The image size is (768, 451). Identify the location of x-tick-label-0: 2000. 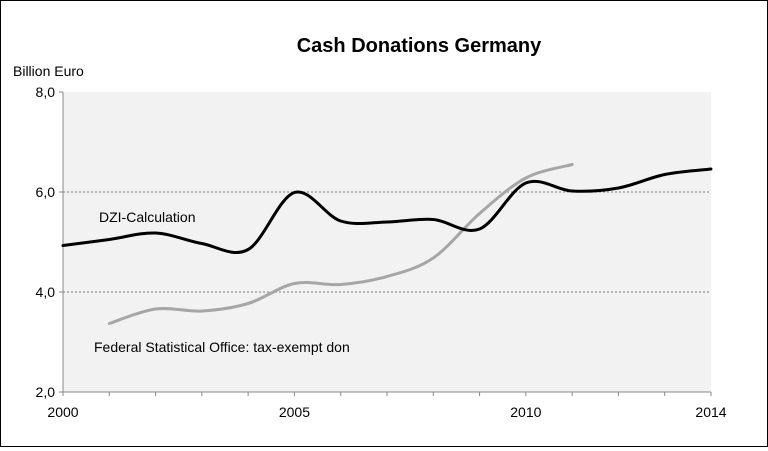
(62, 412).